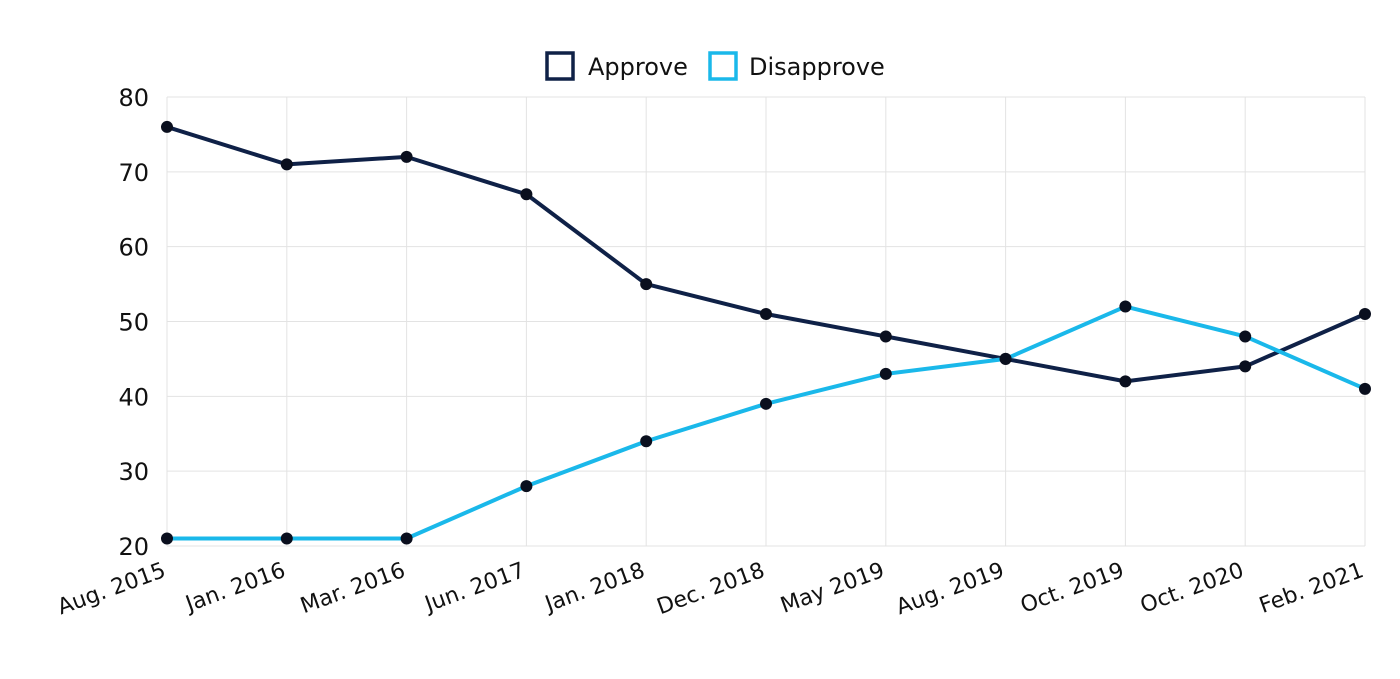  I want to click on y-tick-label: 60, so click(133, 248).